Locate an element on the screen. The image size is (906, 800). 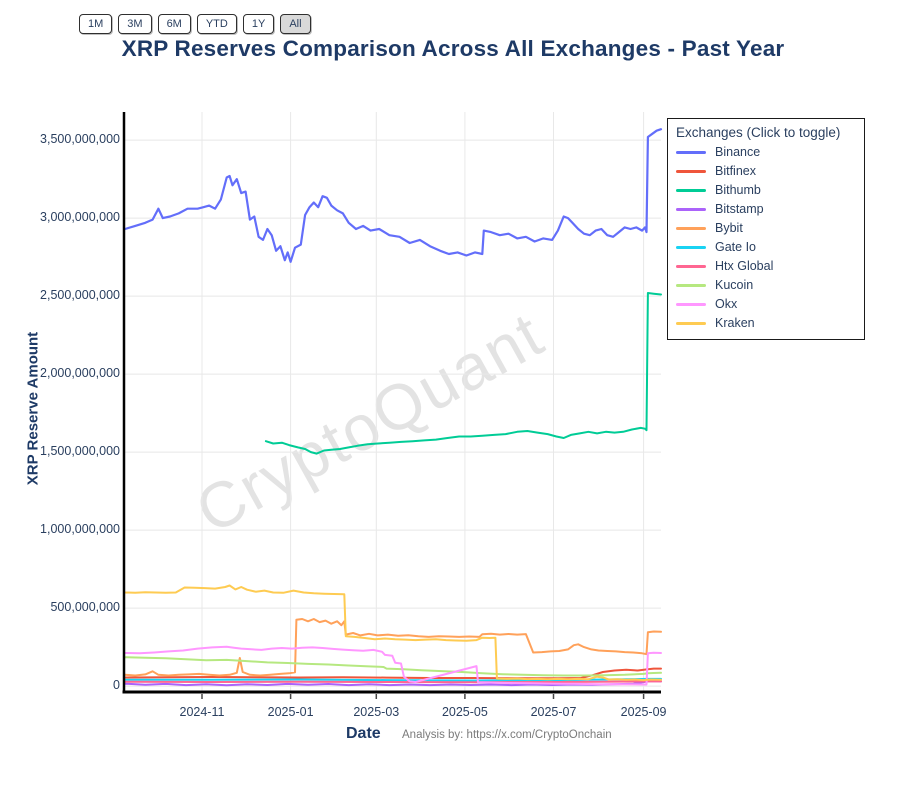
series-line-bitfinex is located at coordinates (393, 673).